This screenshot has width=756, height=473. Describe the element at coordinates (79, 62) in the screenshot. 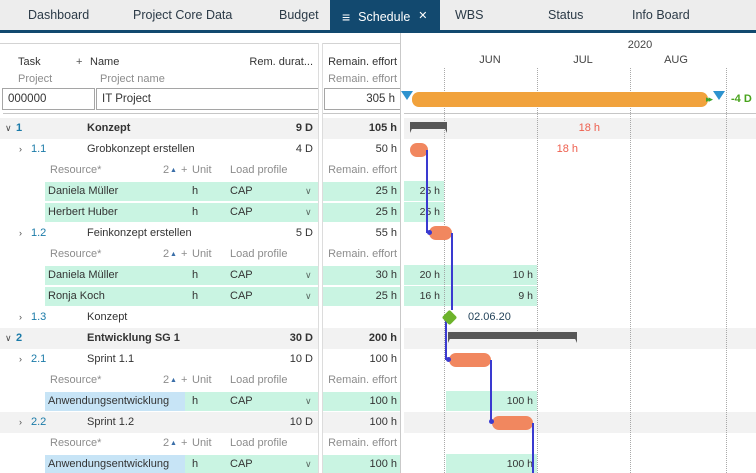

I see `add-column-icon: +` at that location.